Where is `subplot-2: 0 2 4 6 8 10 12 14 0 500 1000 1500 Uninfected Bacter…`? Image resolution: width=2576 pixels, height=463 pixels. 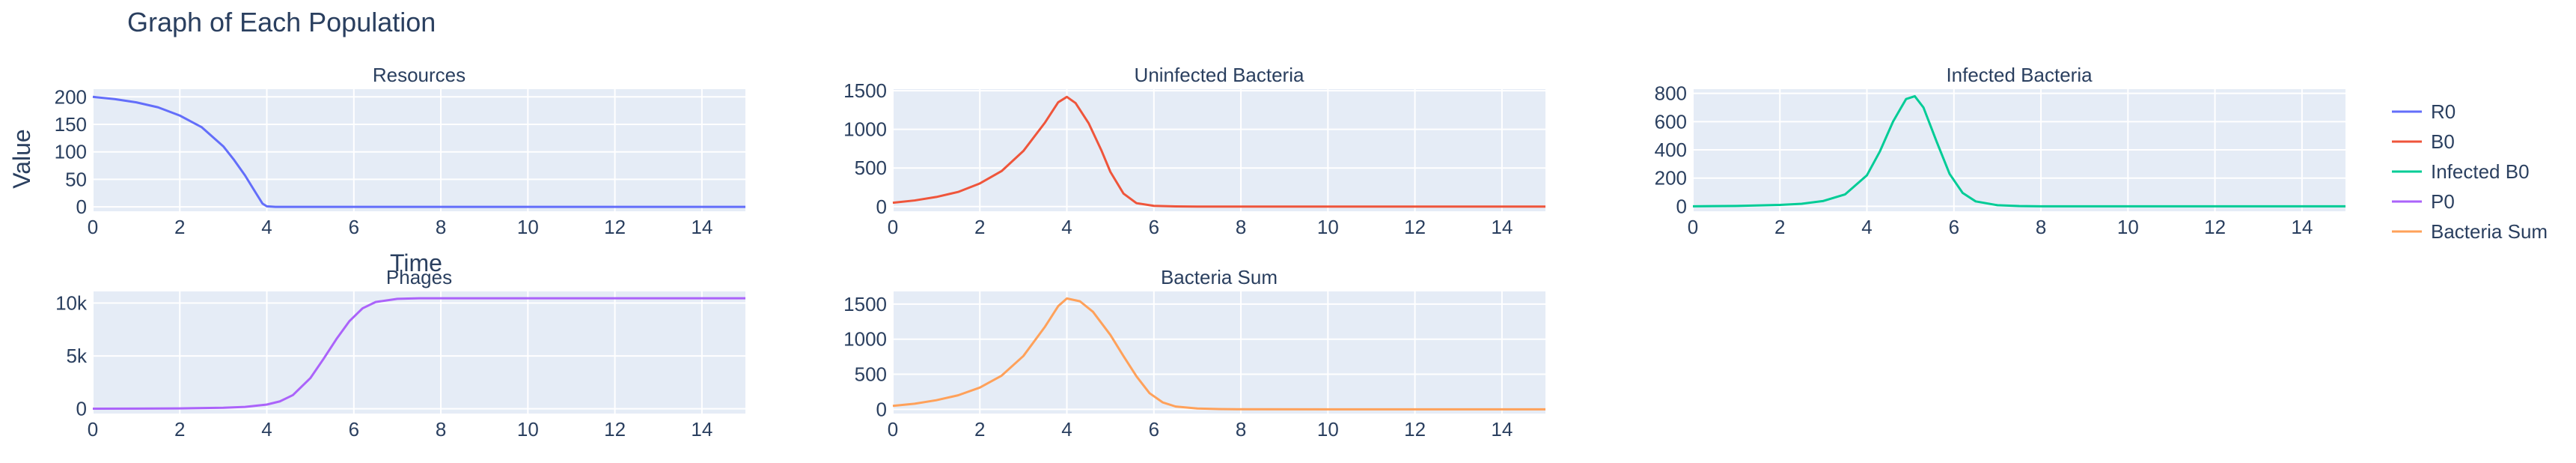
subplot-2: 0 2 4 6 8 10 12 14 0 500 1000 1500 Uninfected Bacter… is located at coordinates (1194, 151).